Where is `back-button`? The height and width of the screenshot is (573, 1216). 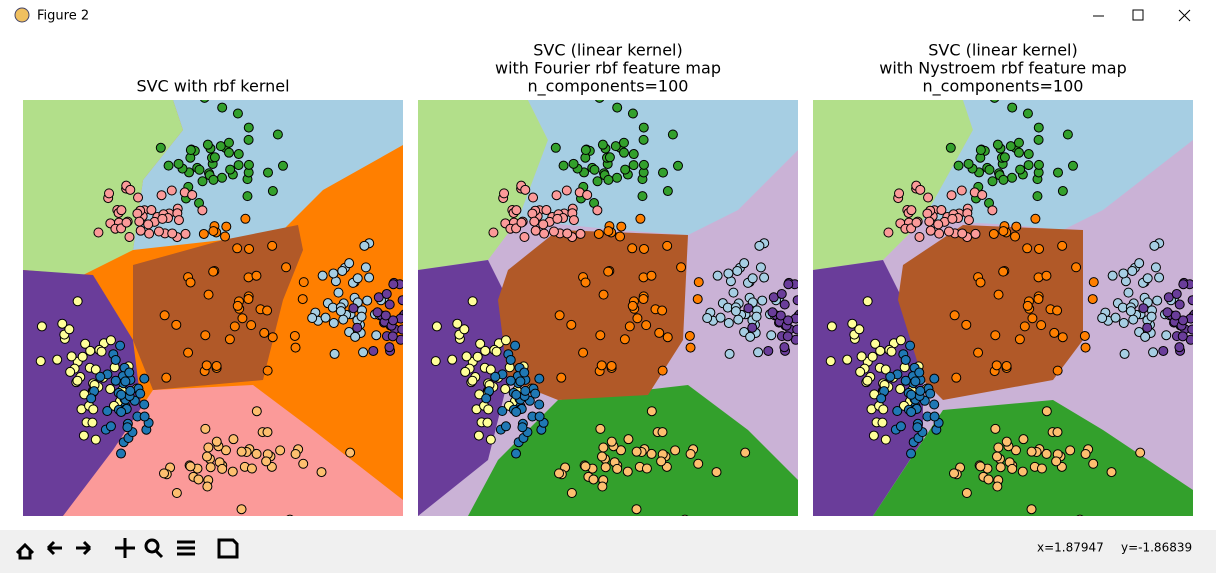
back-button is located at coordinates (57, 548).